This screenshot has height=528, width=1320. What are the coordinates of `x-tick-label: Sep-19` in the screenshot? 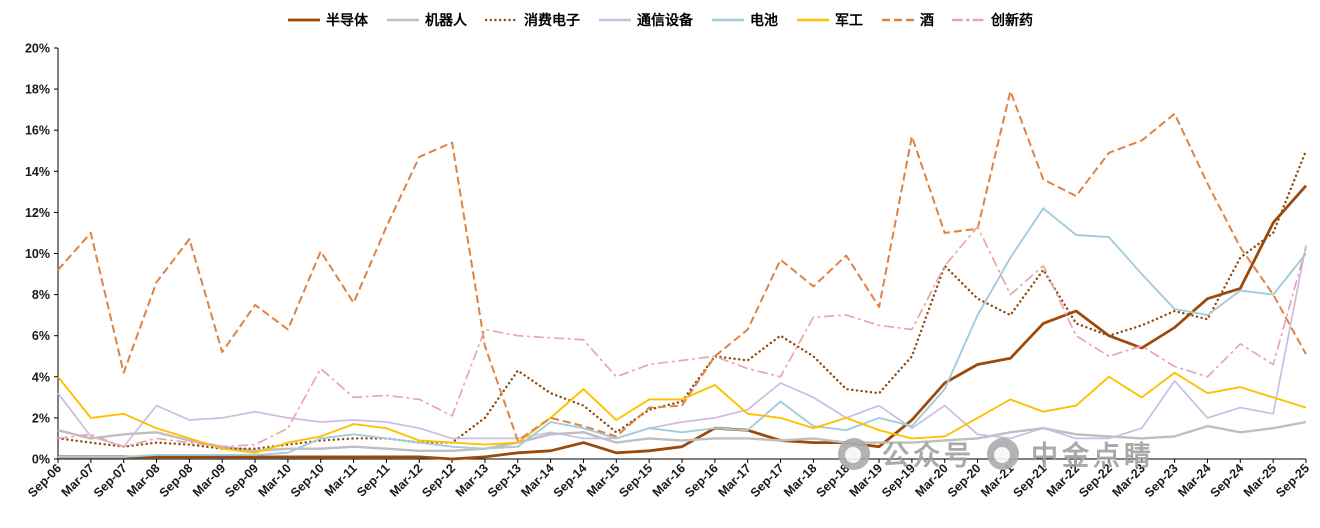 It's located at (898, 480).